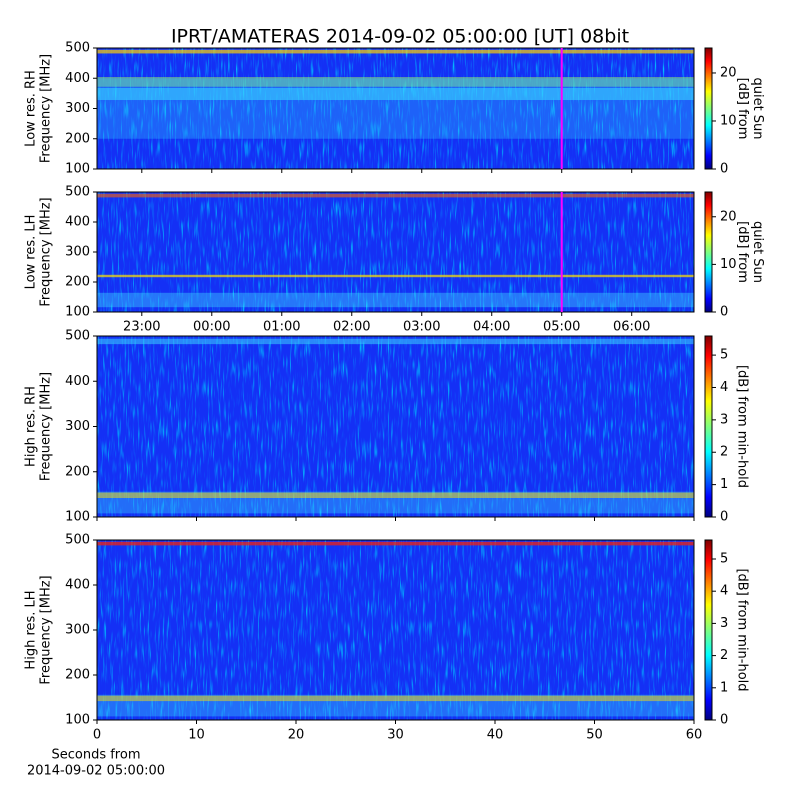 Image resolution: width=800 pixels, height=800 pixels. What do you see at coordinates (31, 252) in the screenshot?
I see `y-axis-label: Low res. LH` at bounding box center [31, 252].